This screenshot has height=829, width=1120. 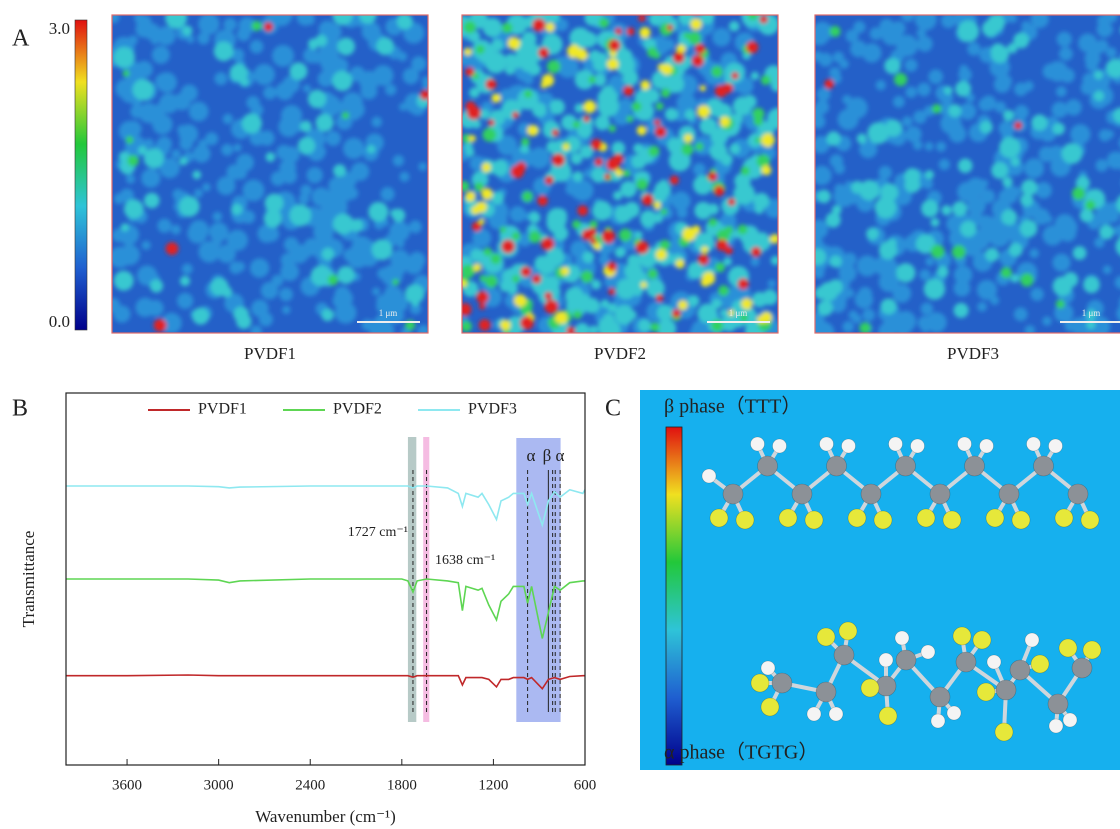 What do you see at coordinates (59, 28) in the screenshot?
I see `colorbar-max: 3.0` at bounding box center [59, 28].